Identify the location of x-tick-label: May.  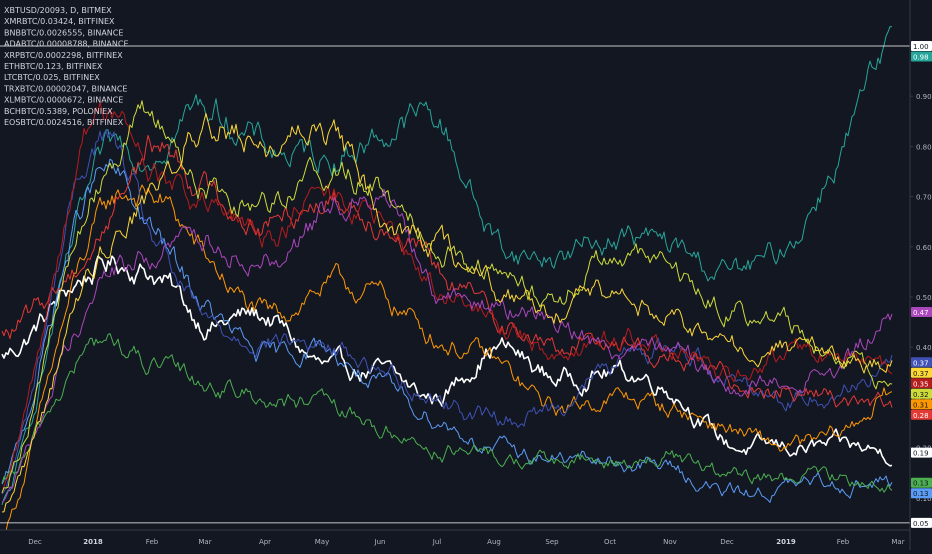
(322, 542).